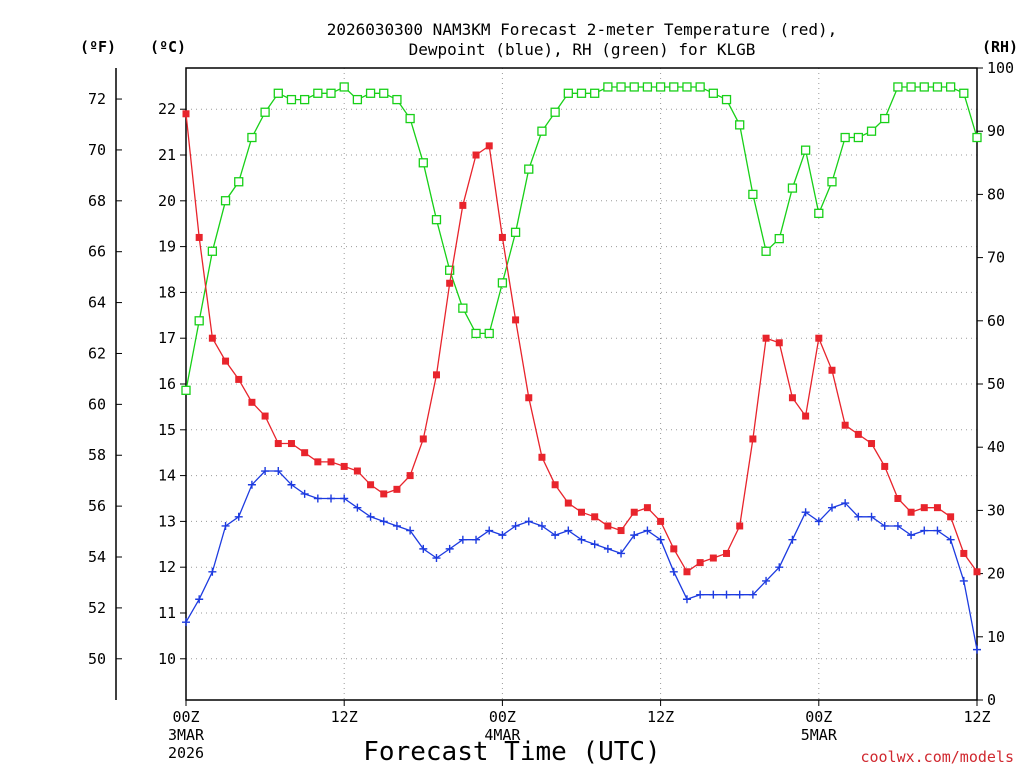 The height and width of the screenshot is (773, 1024). I want to click on celsius-tick-label: 12, so click(167, 567).